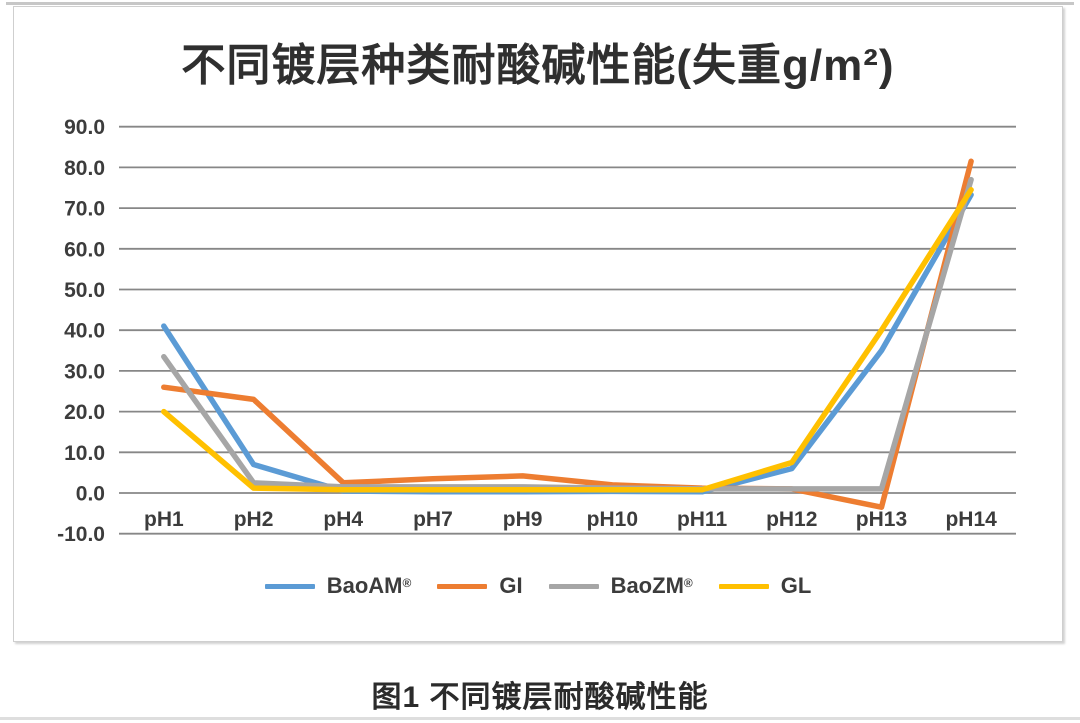 This screenshot has width=1080, height=723. I want to click on x-tick-label: pH1, so click(164, 519).